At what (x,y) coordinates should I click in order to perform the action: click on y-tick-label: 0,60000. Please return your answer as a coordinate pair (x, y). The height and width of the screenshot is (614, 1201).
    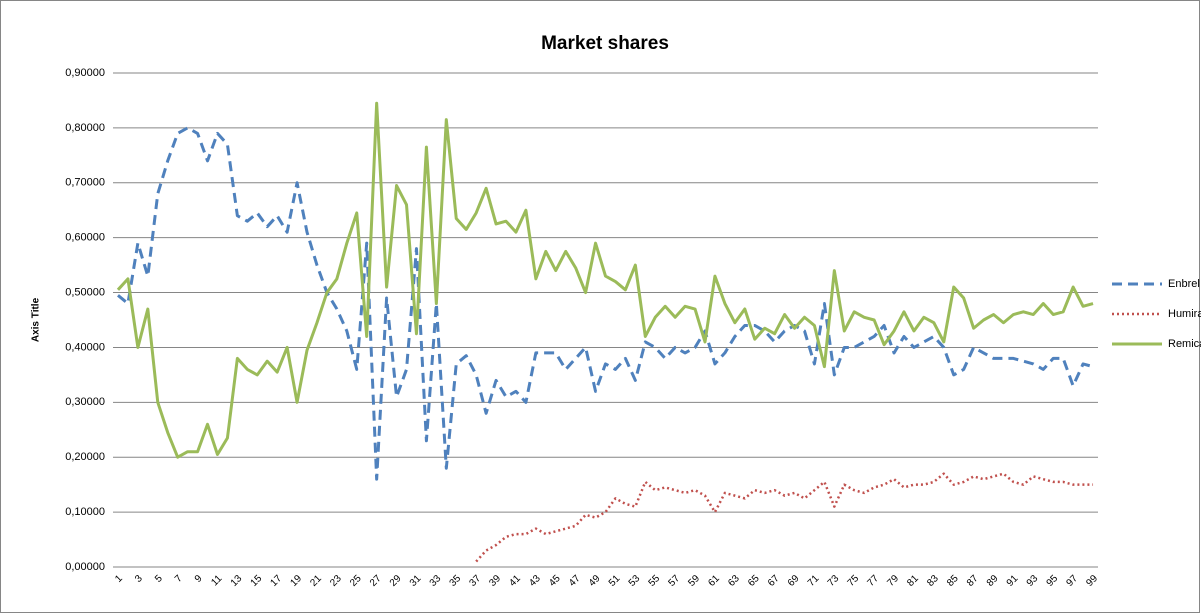
    Looking at the image, I should click on (85, 238).